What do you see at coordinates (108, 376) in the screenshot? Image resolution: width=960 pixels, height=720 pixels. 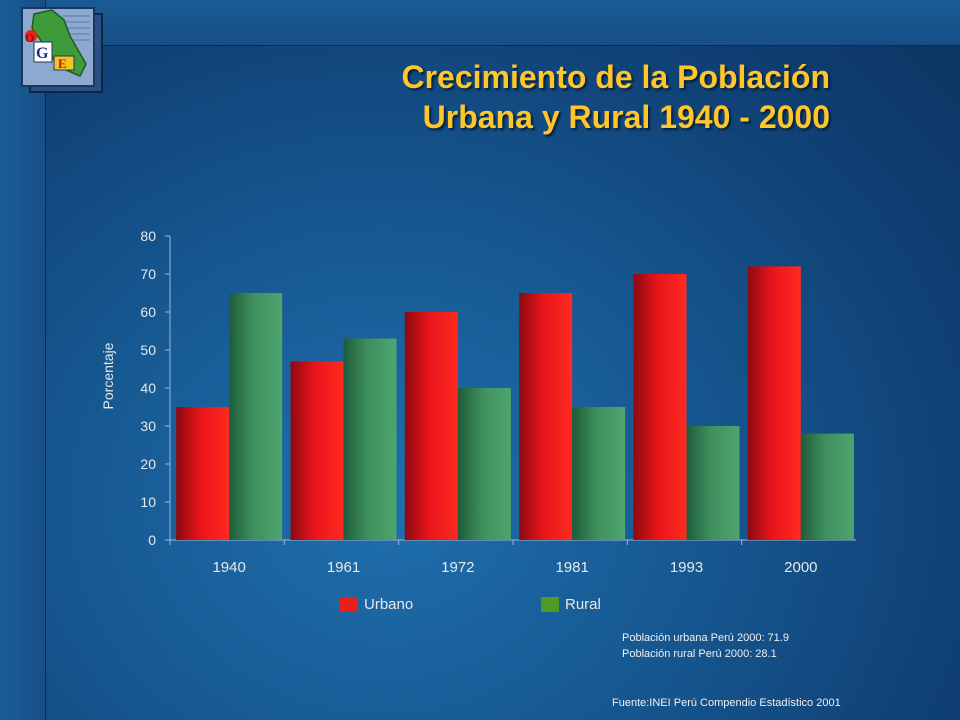 I see `y-axis-label: Porcentaje` at bounding box center [108, 376].